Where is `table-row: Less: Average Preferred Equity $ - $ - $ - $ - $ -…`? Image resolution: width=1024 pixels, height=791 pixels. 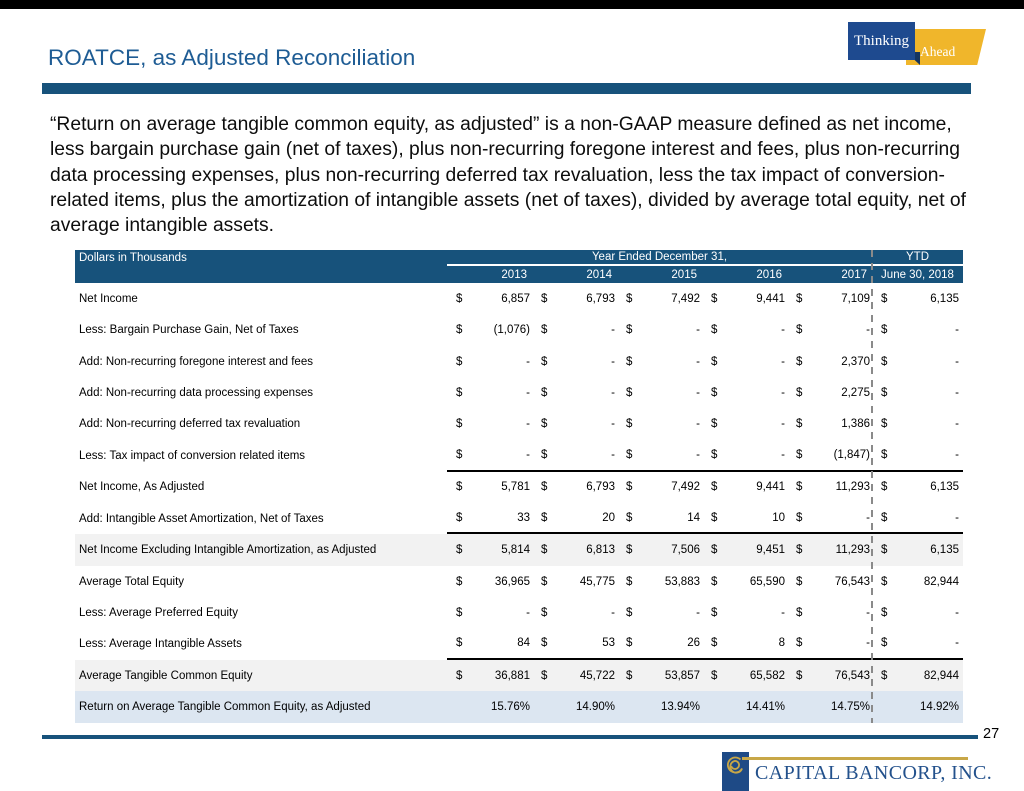
table-row: Less: Average Preferred Equity $ - $ - $ - $ - $ -… is located at coordinates (519, 612).